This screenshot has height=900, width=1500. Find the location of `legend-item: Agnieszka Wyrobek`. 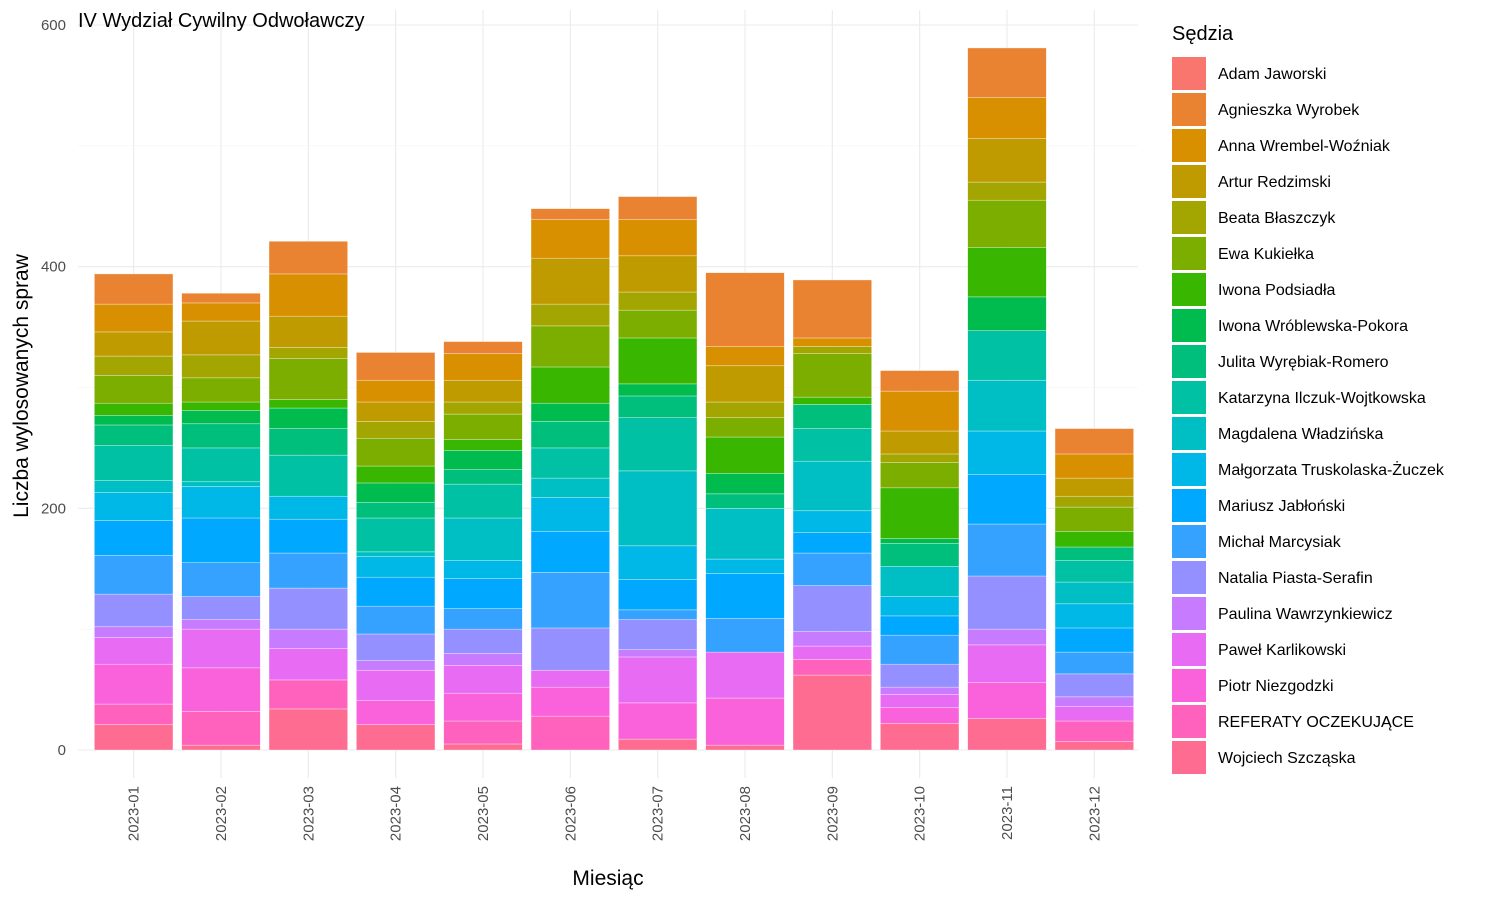

legend-item: Agnieszka Wyrobek is located at coordinates (1266, 109).